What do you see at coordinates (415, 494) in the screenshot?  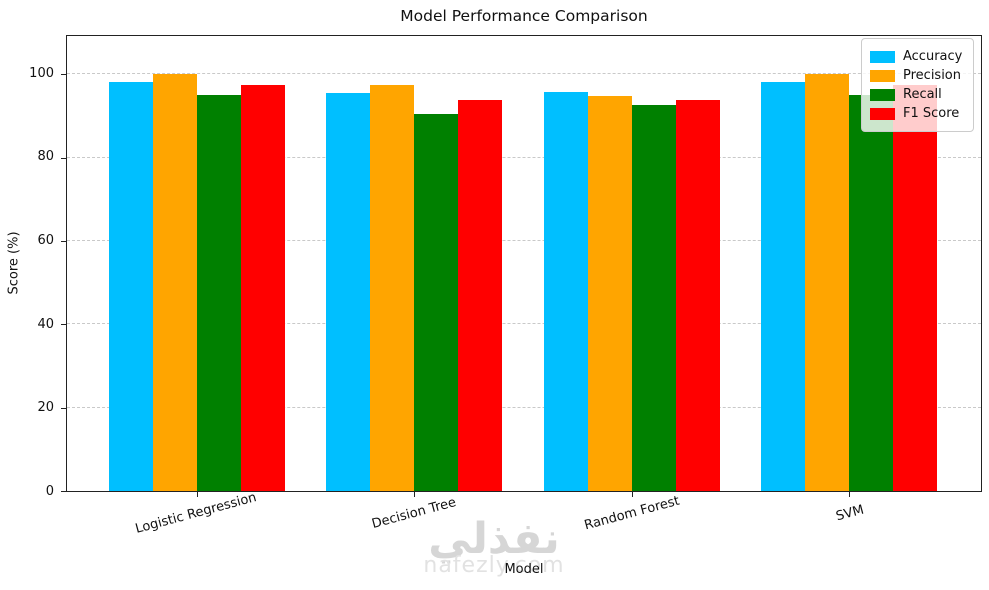 I see `x-tick-mark-decision-tree` at bounding box center [415, 494].